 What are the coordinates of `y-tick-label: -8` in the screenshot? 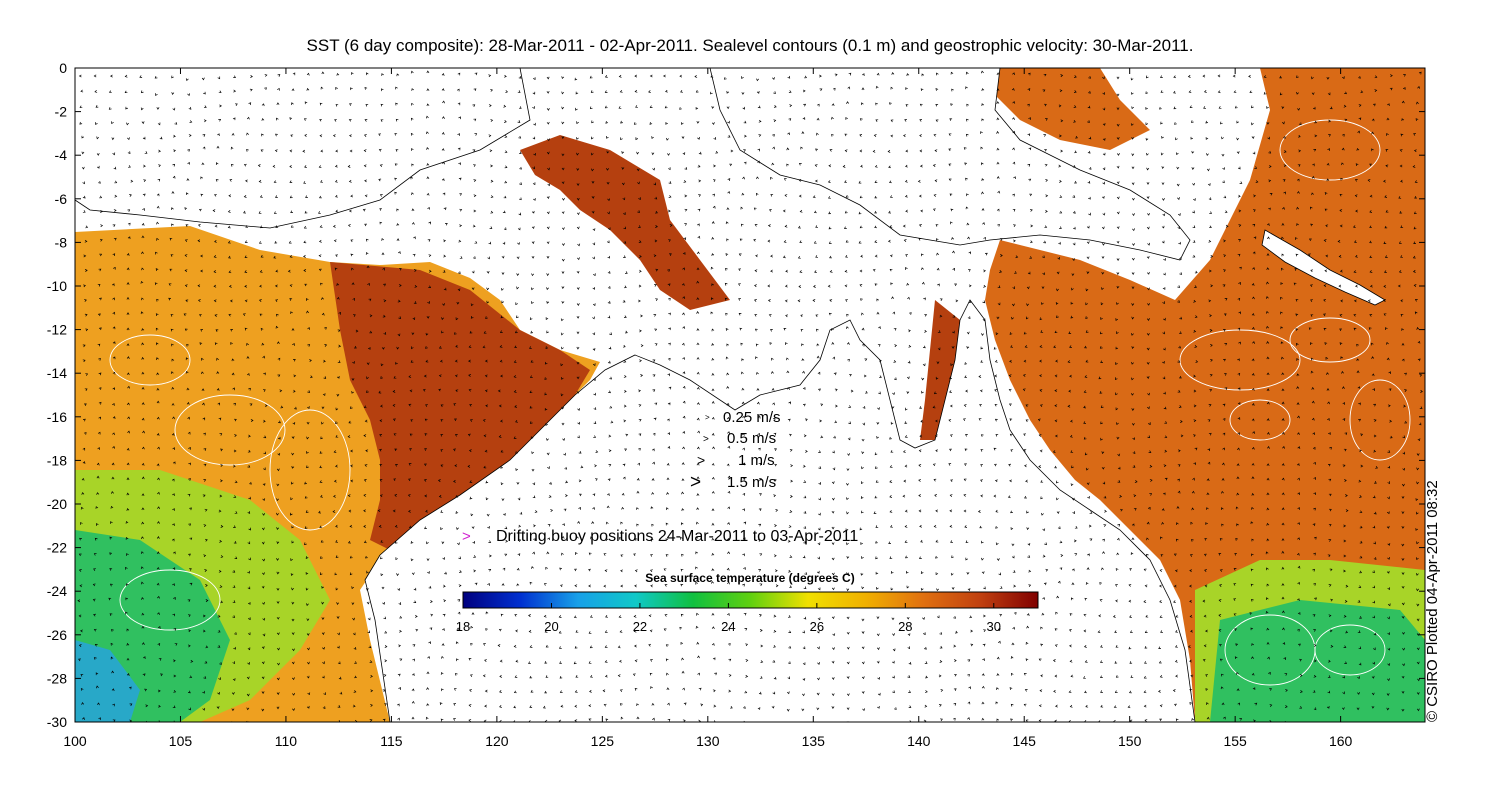 It's located at (61, 242).